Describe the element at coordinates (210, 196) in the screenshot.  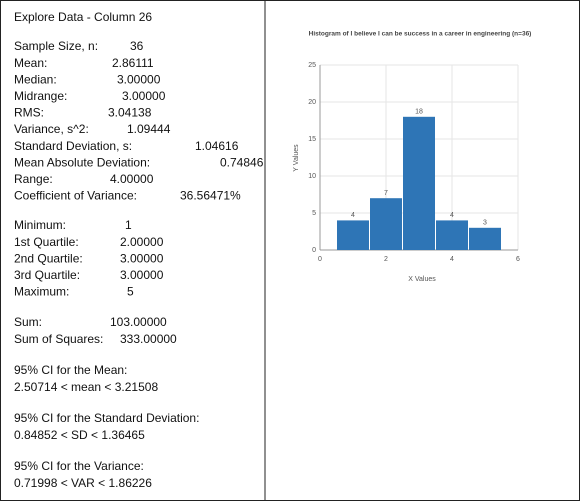
I see `stat-value: 36.56471%` at that location.